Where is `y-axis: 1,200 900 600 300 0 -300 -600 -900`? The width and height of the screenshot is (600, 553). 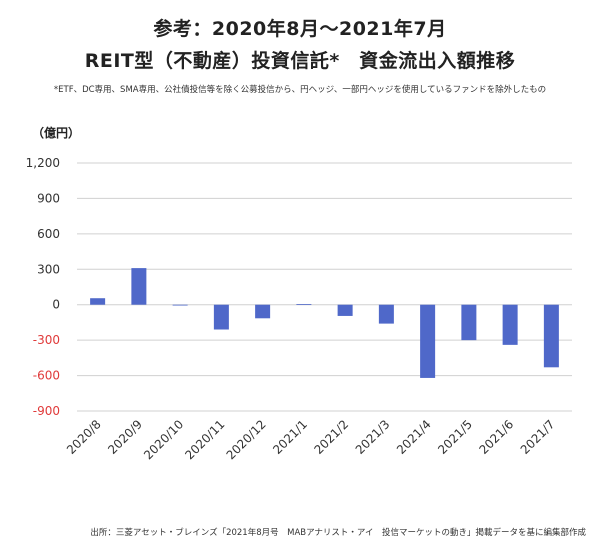 y-axis: 1,200 900 600 300 0 -300 -600 -900 is located at coordinates (43, 287).